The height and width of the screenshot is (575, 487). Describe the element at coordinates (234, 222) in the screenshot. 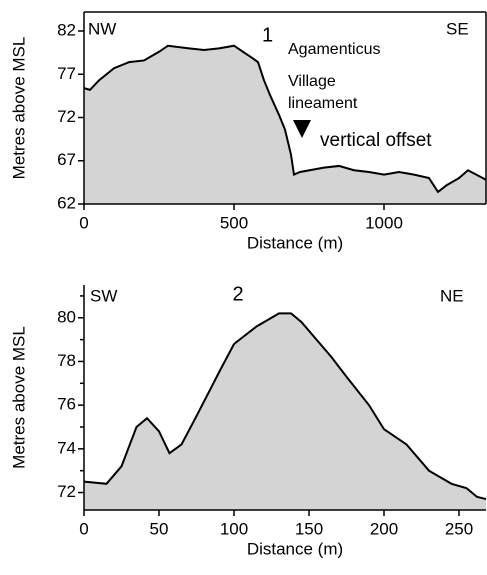

I see `x-tick-label: 500` at that location.